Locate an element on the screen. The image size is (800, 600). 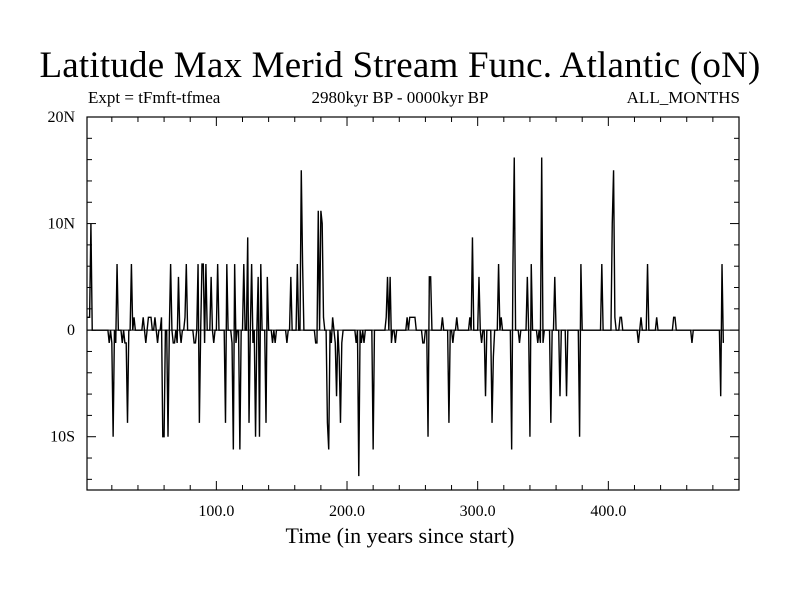
period-label: 2980kyr BP - 0000kyr BP is located at coordinates (400, 97).